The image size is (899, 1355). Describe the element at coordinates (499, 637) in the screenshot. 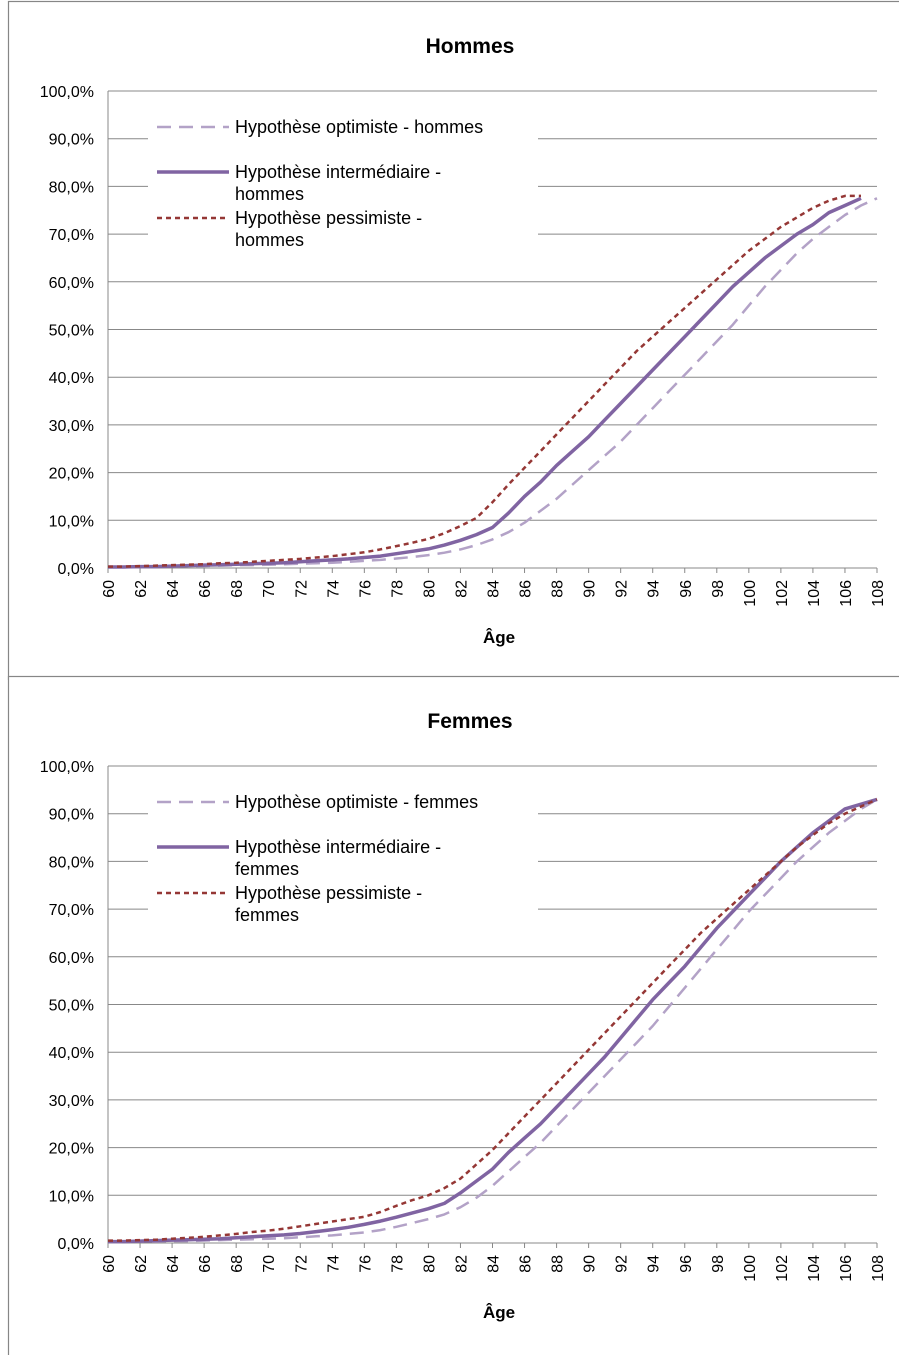

I see `hommes-x-axis-label: Âge` at that location.